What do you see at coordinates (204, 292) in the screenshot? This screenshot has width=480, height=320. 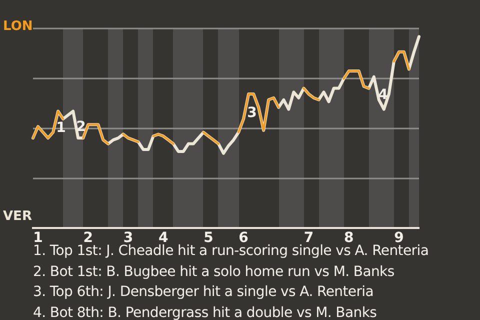 I see `text: 3. Top 6th: J. Densberger hit a single vs A. Renteria` at bounding box center [204, 292].